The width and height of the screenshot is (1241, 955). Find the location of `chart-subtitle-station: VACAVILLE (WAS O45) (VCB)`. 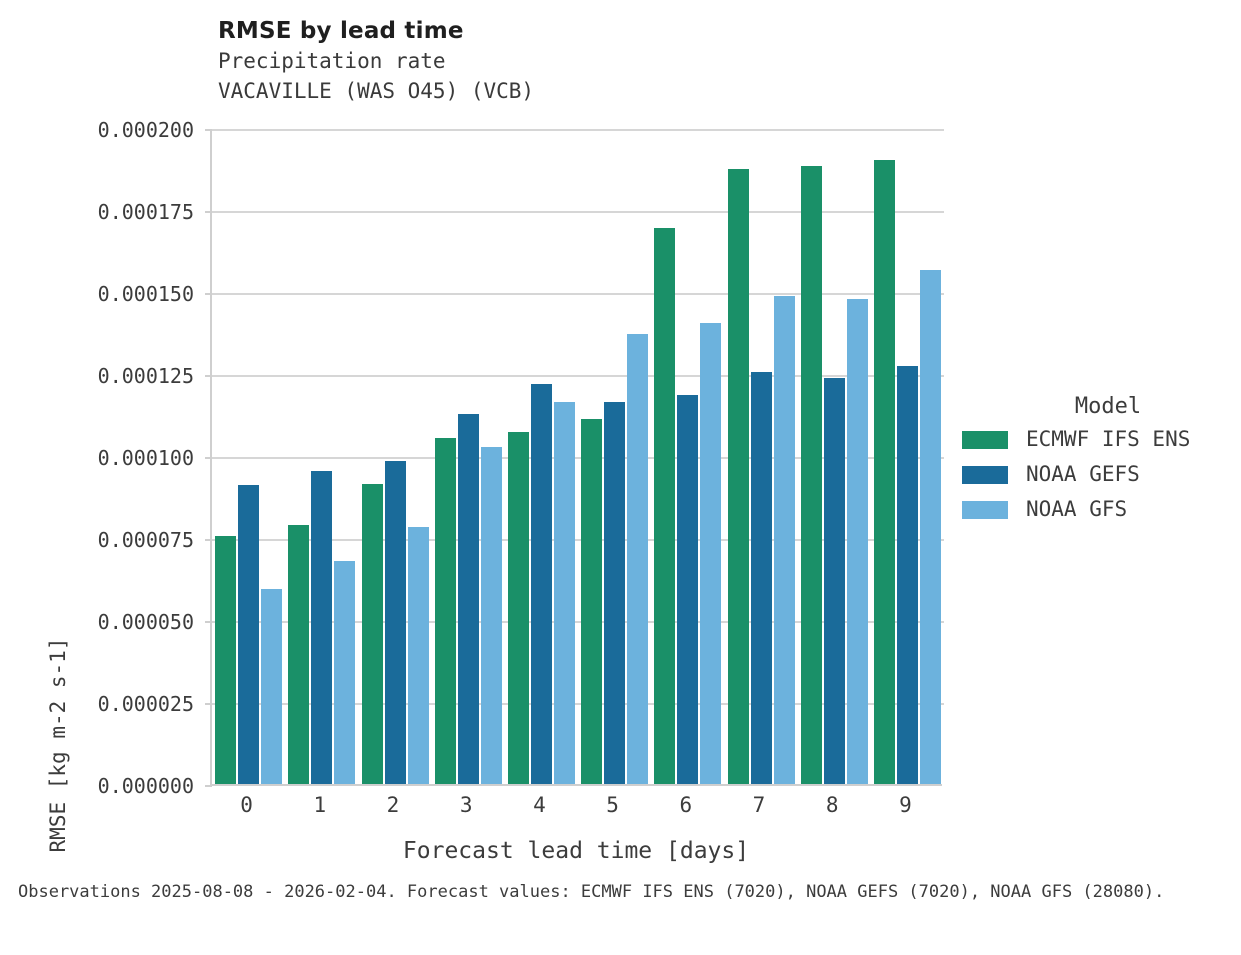

chart-subtitle-station: VACAVILLE (WAS O45) (VCB) is located at coordinates (376, 91).